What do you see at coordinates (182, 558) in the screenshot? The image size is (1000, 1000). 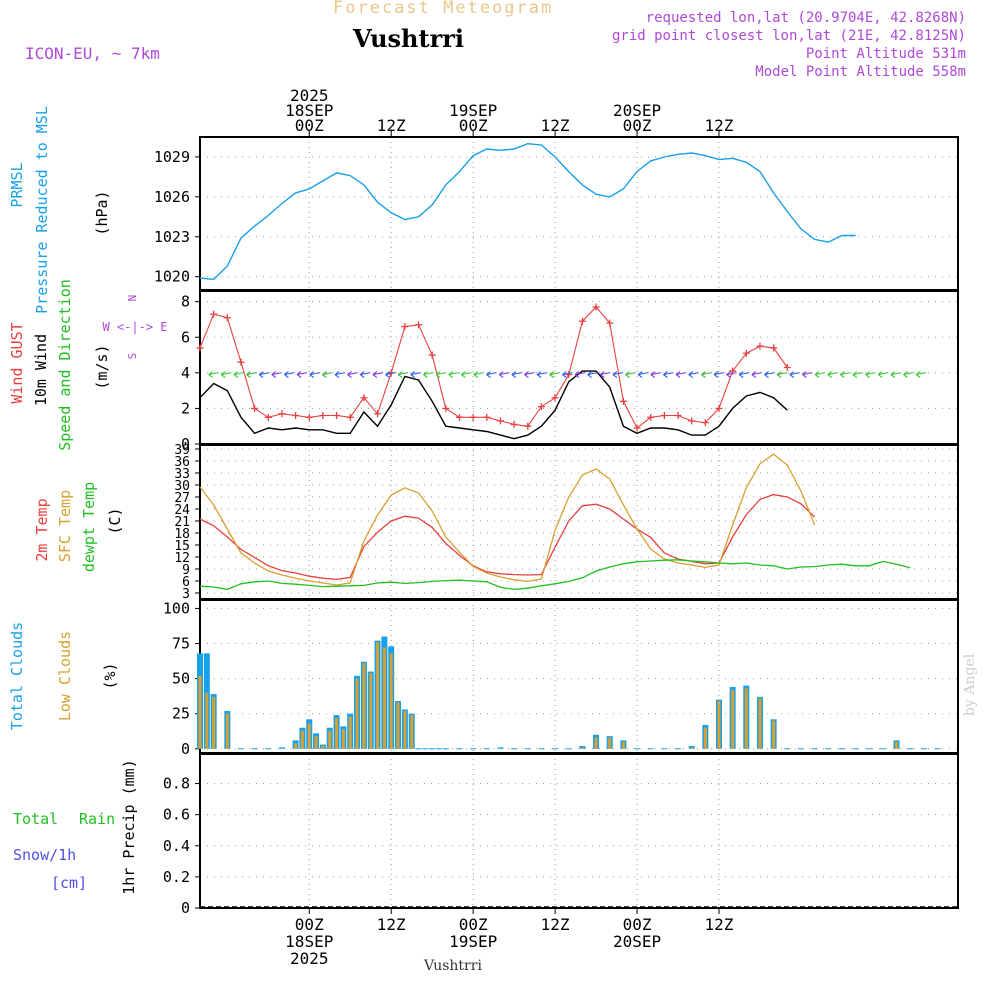 I see `y-tick-label: 12` at bounding box center [182, 558].